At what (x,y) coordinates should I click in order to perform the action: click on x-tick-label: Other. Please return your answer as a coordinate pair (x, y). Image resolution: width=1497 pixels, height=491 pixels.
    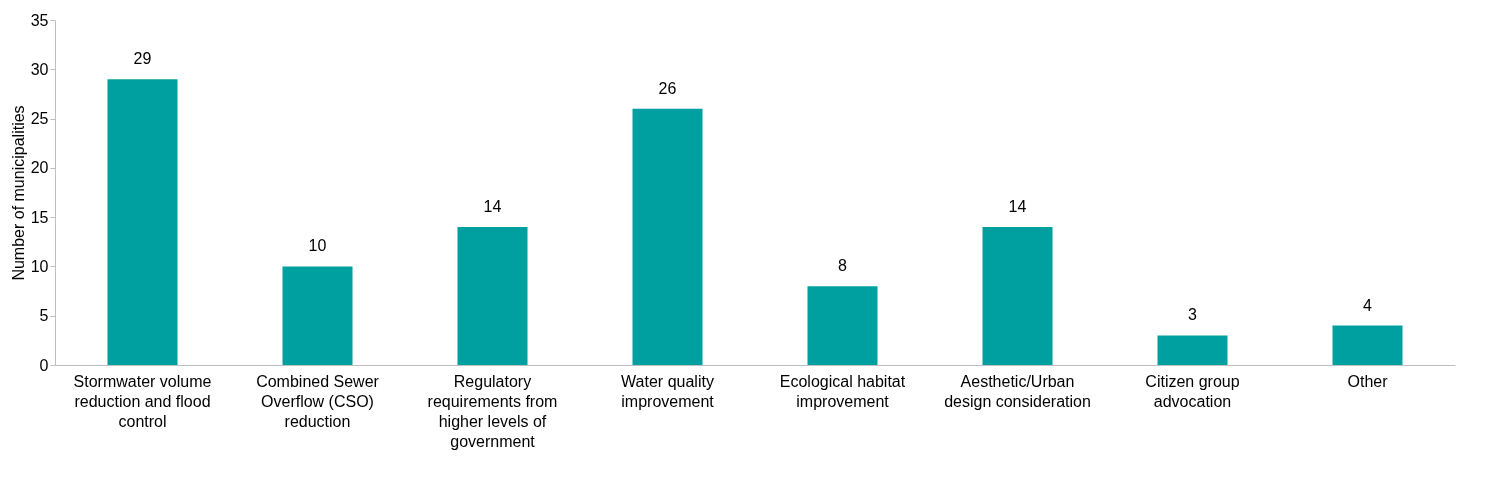
    Looking at the image, I should click on (1368, 381).